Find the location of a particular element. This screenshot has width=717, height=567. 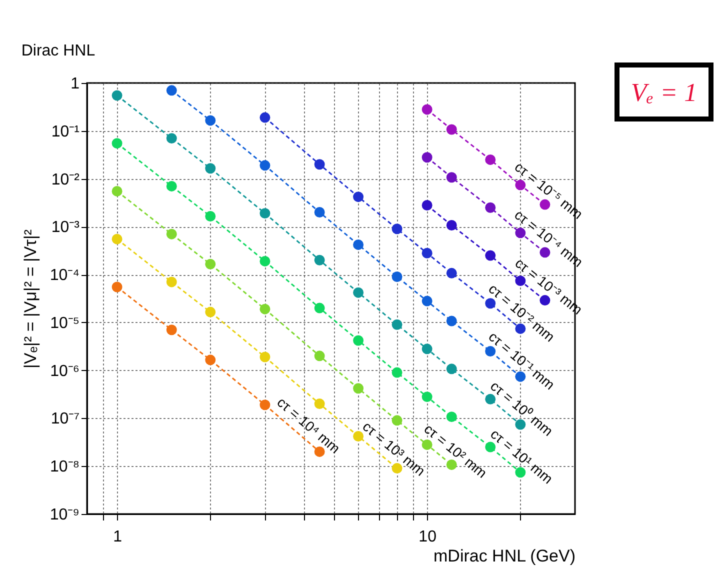

y-tick-label: 10⁻⁸ is located at coordinates (65, 467).